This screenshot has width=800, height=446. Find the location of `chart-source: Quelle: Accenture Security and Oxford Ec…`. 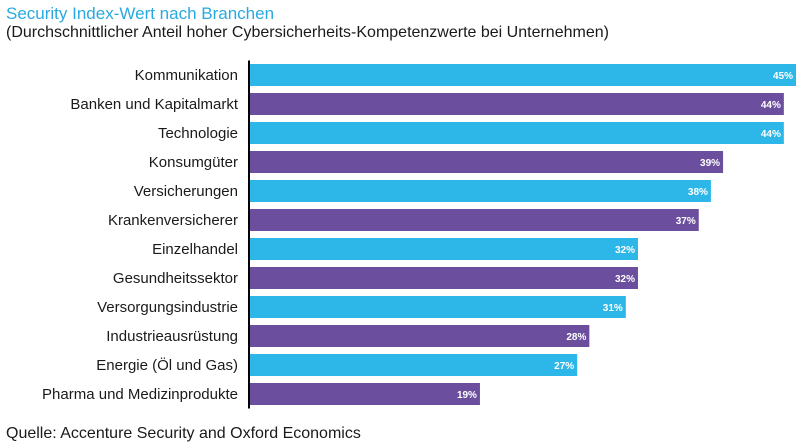

chart-source: Quelle: Accenture Security and Oxford Ec… is located at coordinates (183, 433).